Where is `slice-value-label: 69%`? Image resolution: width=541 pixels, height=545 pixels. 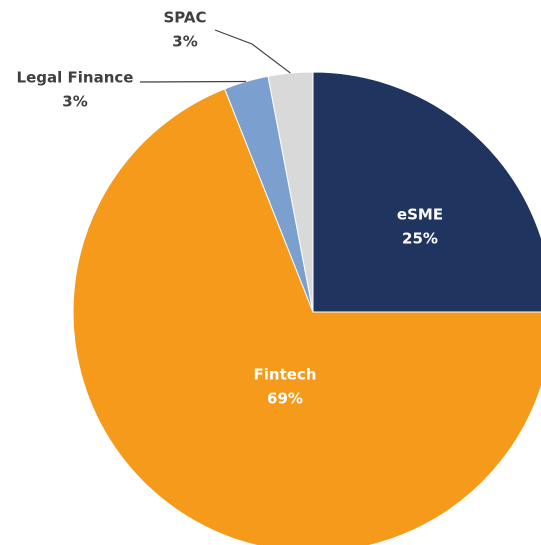
slice-value-label: 69% is located at coordinates (285, 399).